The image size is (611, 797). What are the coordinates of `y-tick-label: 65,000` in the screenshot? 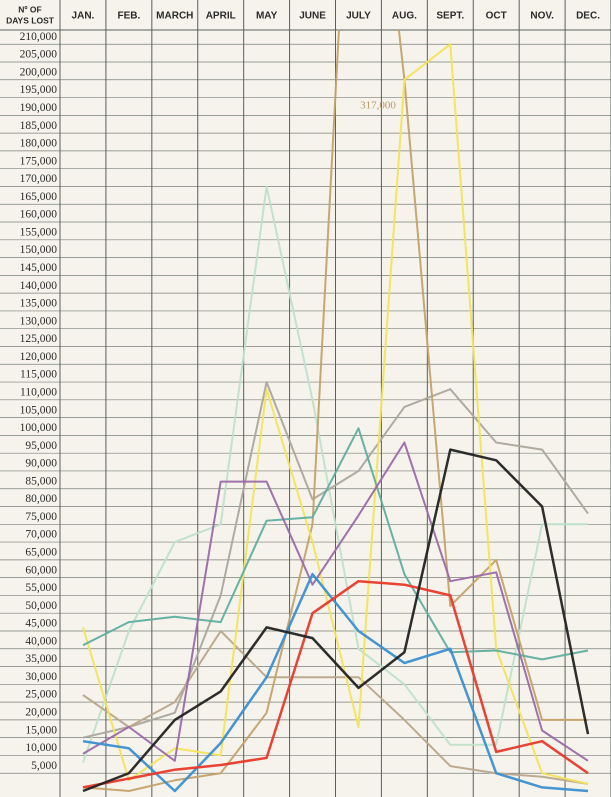 It's located at (41, 552).